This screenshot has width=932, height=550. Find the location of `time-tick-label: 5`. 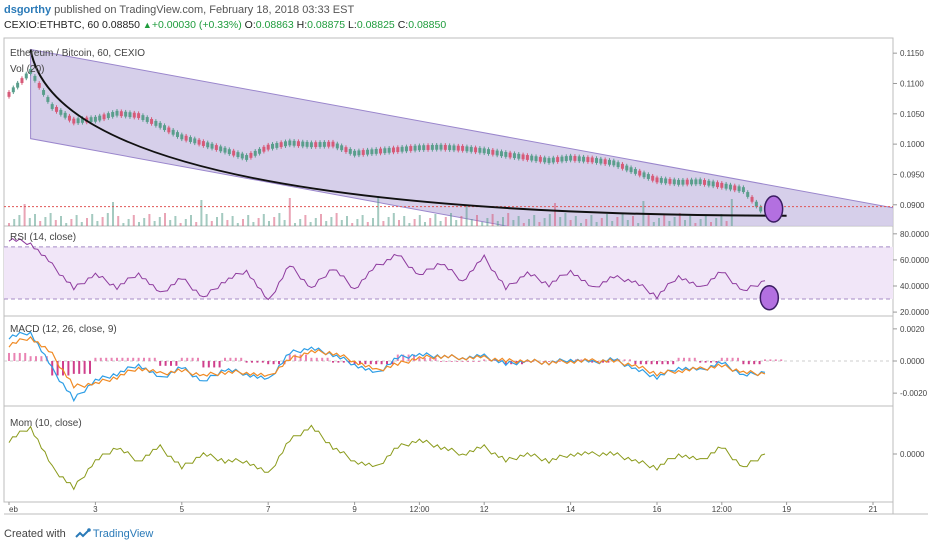

time-tick-label: 5 is located at coordinates (182, 509).